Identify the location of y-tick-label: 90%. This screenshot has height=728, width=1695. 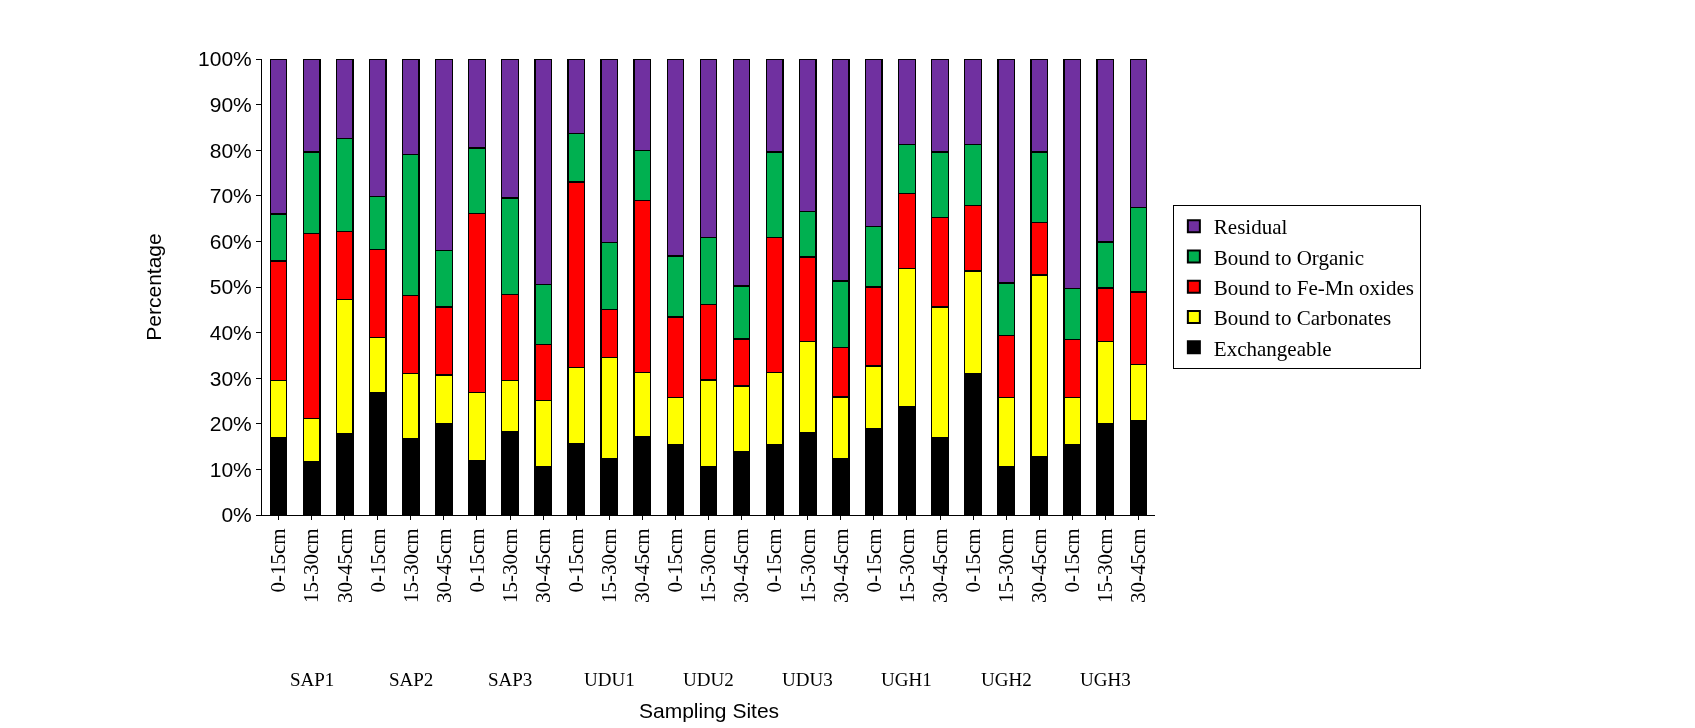
(230, 104).